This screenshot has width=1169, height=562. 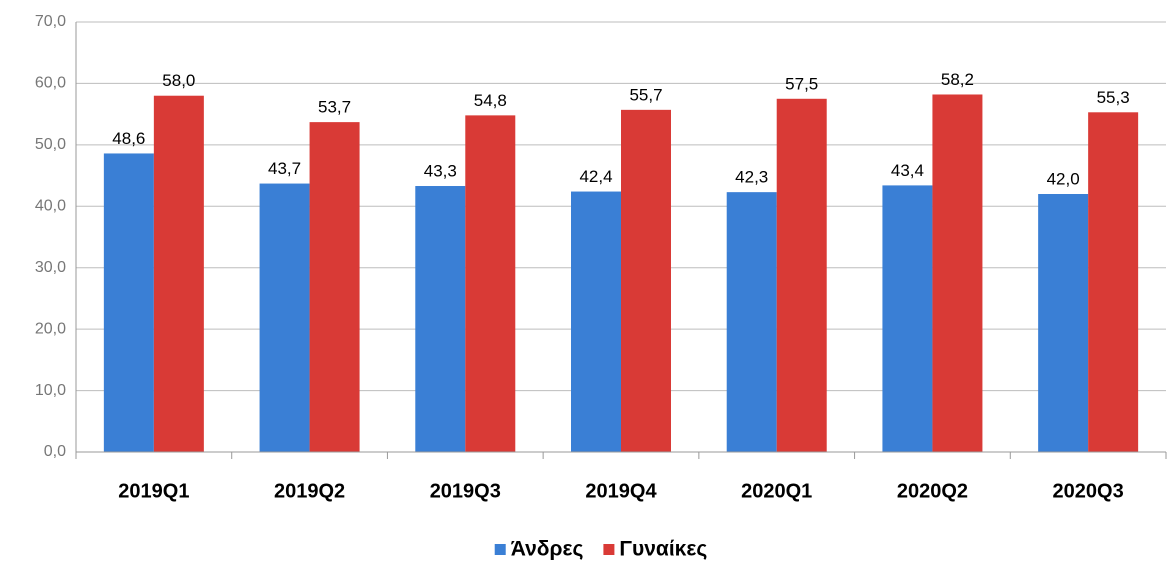 I want to click on x-tick-label: 2020Q3, so click(x=1088, y=491).